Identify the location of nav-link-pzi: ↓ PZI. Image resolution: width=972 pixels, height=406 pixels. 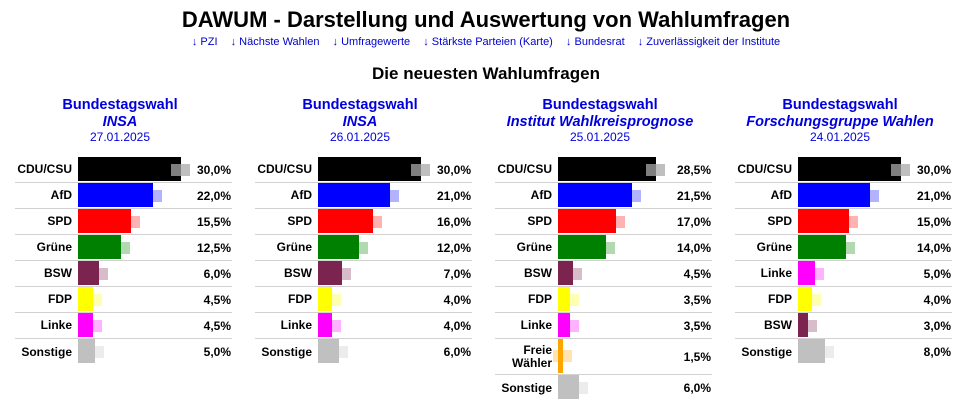
(205, 42).